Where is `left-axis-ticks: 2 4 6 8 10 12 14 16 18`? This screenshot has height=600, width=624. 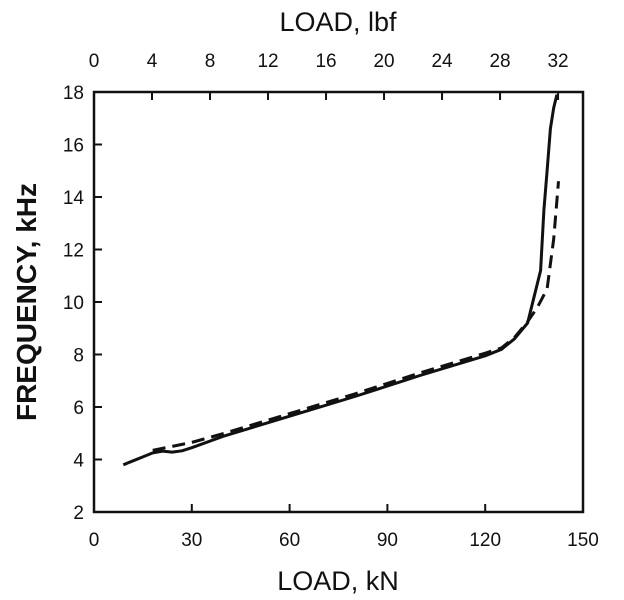
left-axis-ticks: 2 4 6 8 10 12 14 16 18 is located at coordinates (82, 303).